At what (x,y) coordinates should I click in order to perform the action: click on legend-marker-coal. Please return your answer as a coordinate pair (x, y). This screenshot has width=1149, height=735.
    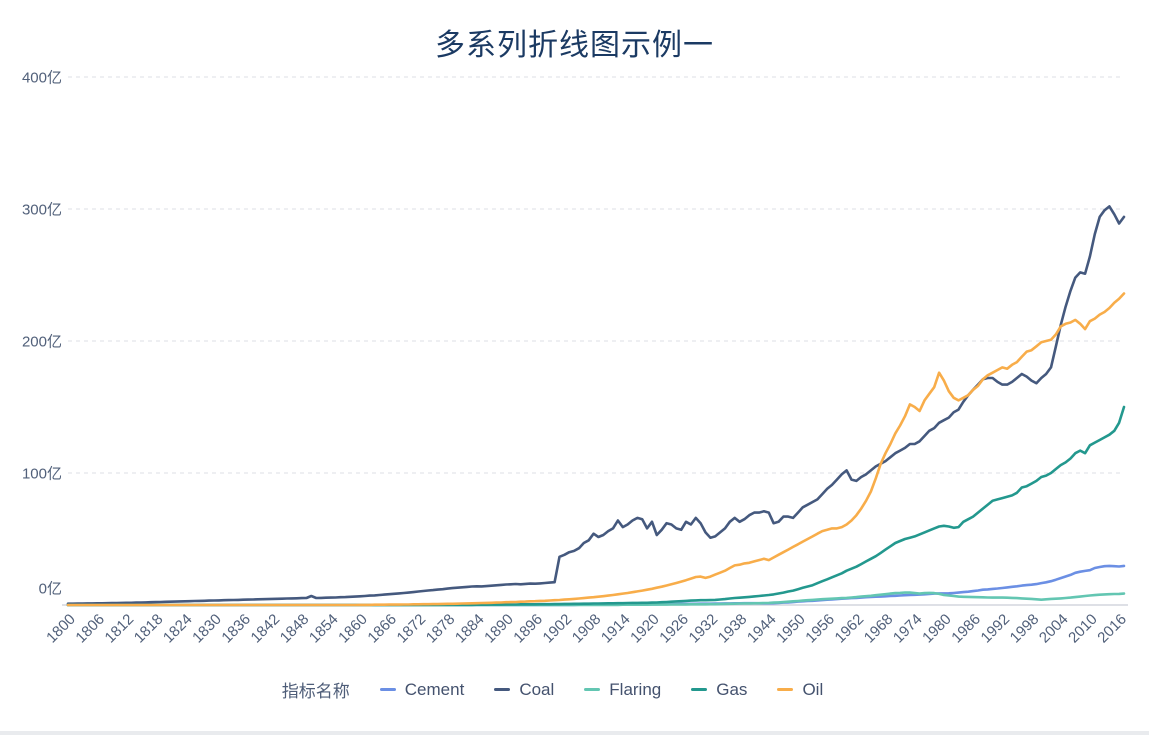
    Looking at the image, I should click on (502, 689).